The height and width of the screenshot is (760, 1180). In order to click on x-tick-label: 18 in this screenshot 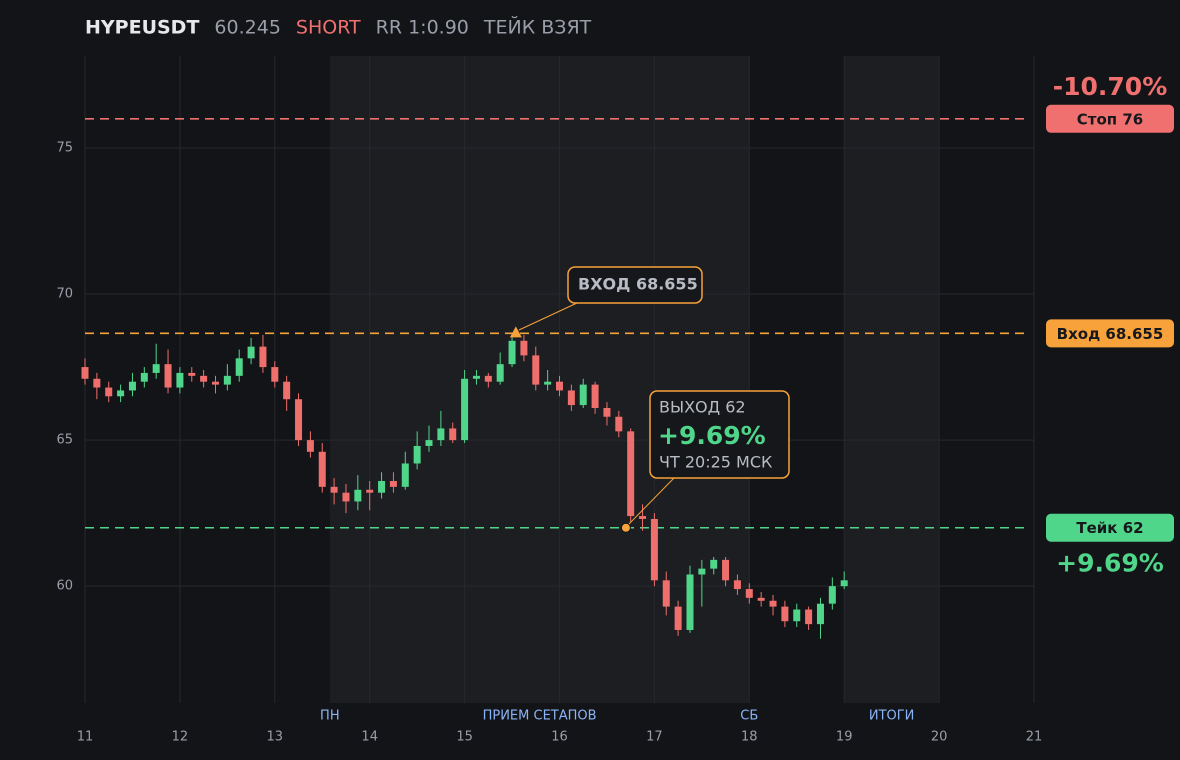, I will do `click(749, 737)`.